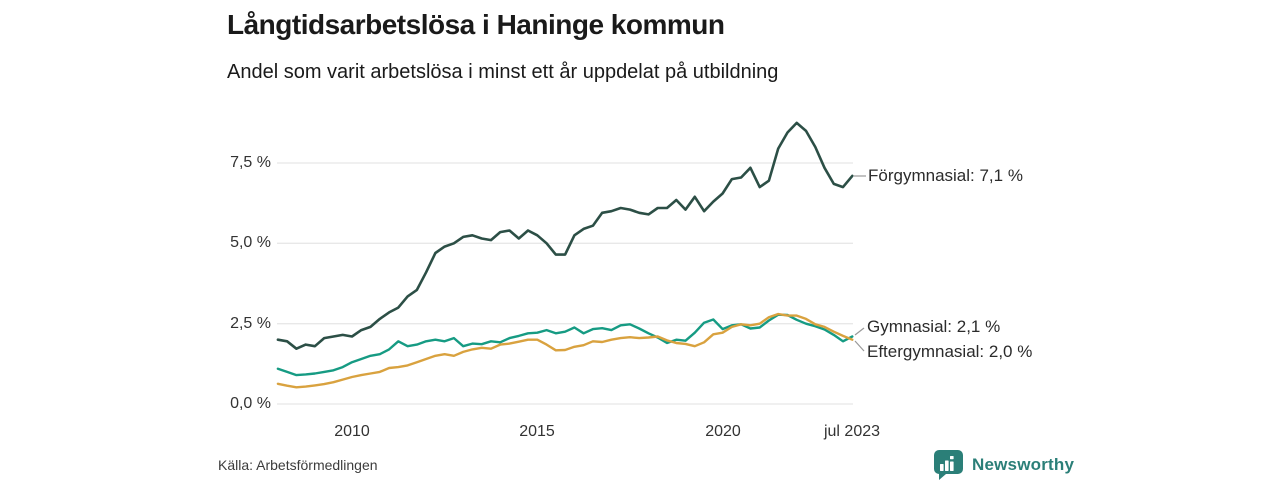  What do you see at coordinates (537, 431) in the screenshot?
I see `x-axis-tick-label: 2015` at bounding box center [537, 431].